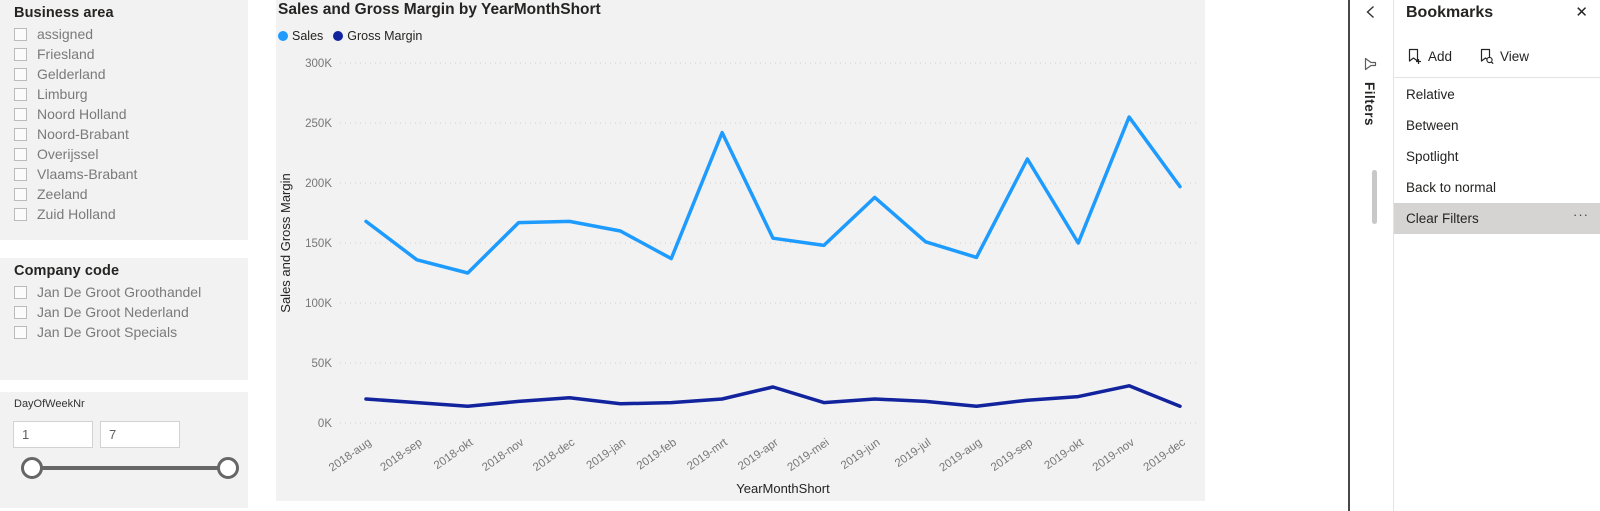 The image size is (1600, 511). Describe the element at coordinates (65, 34) in the screenshot. I see `checkbox-label: assigned` at that location.